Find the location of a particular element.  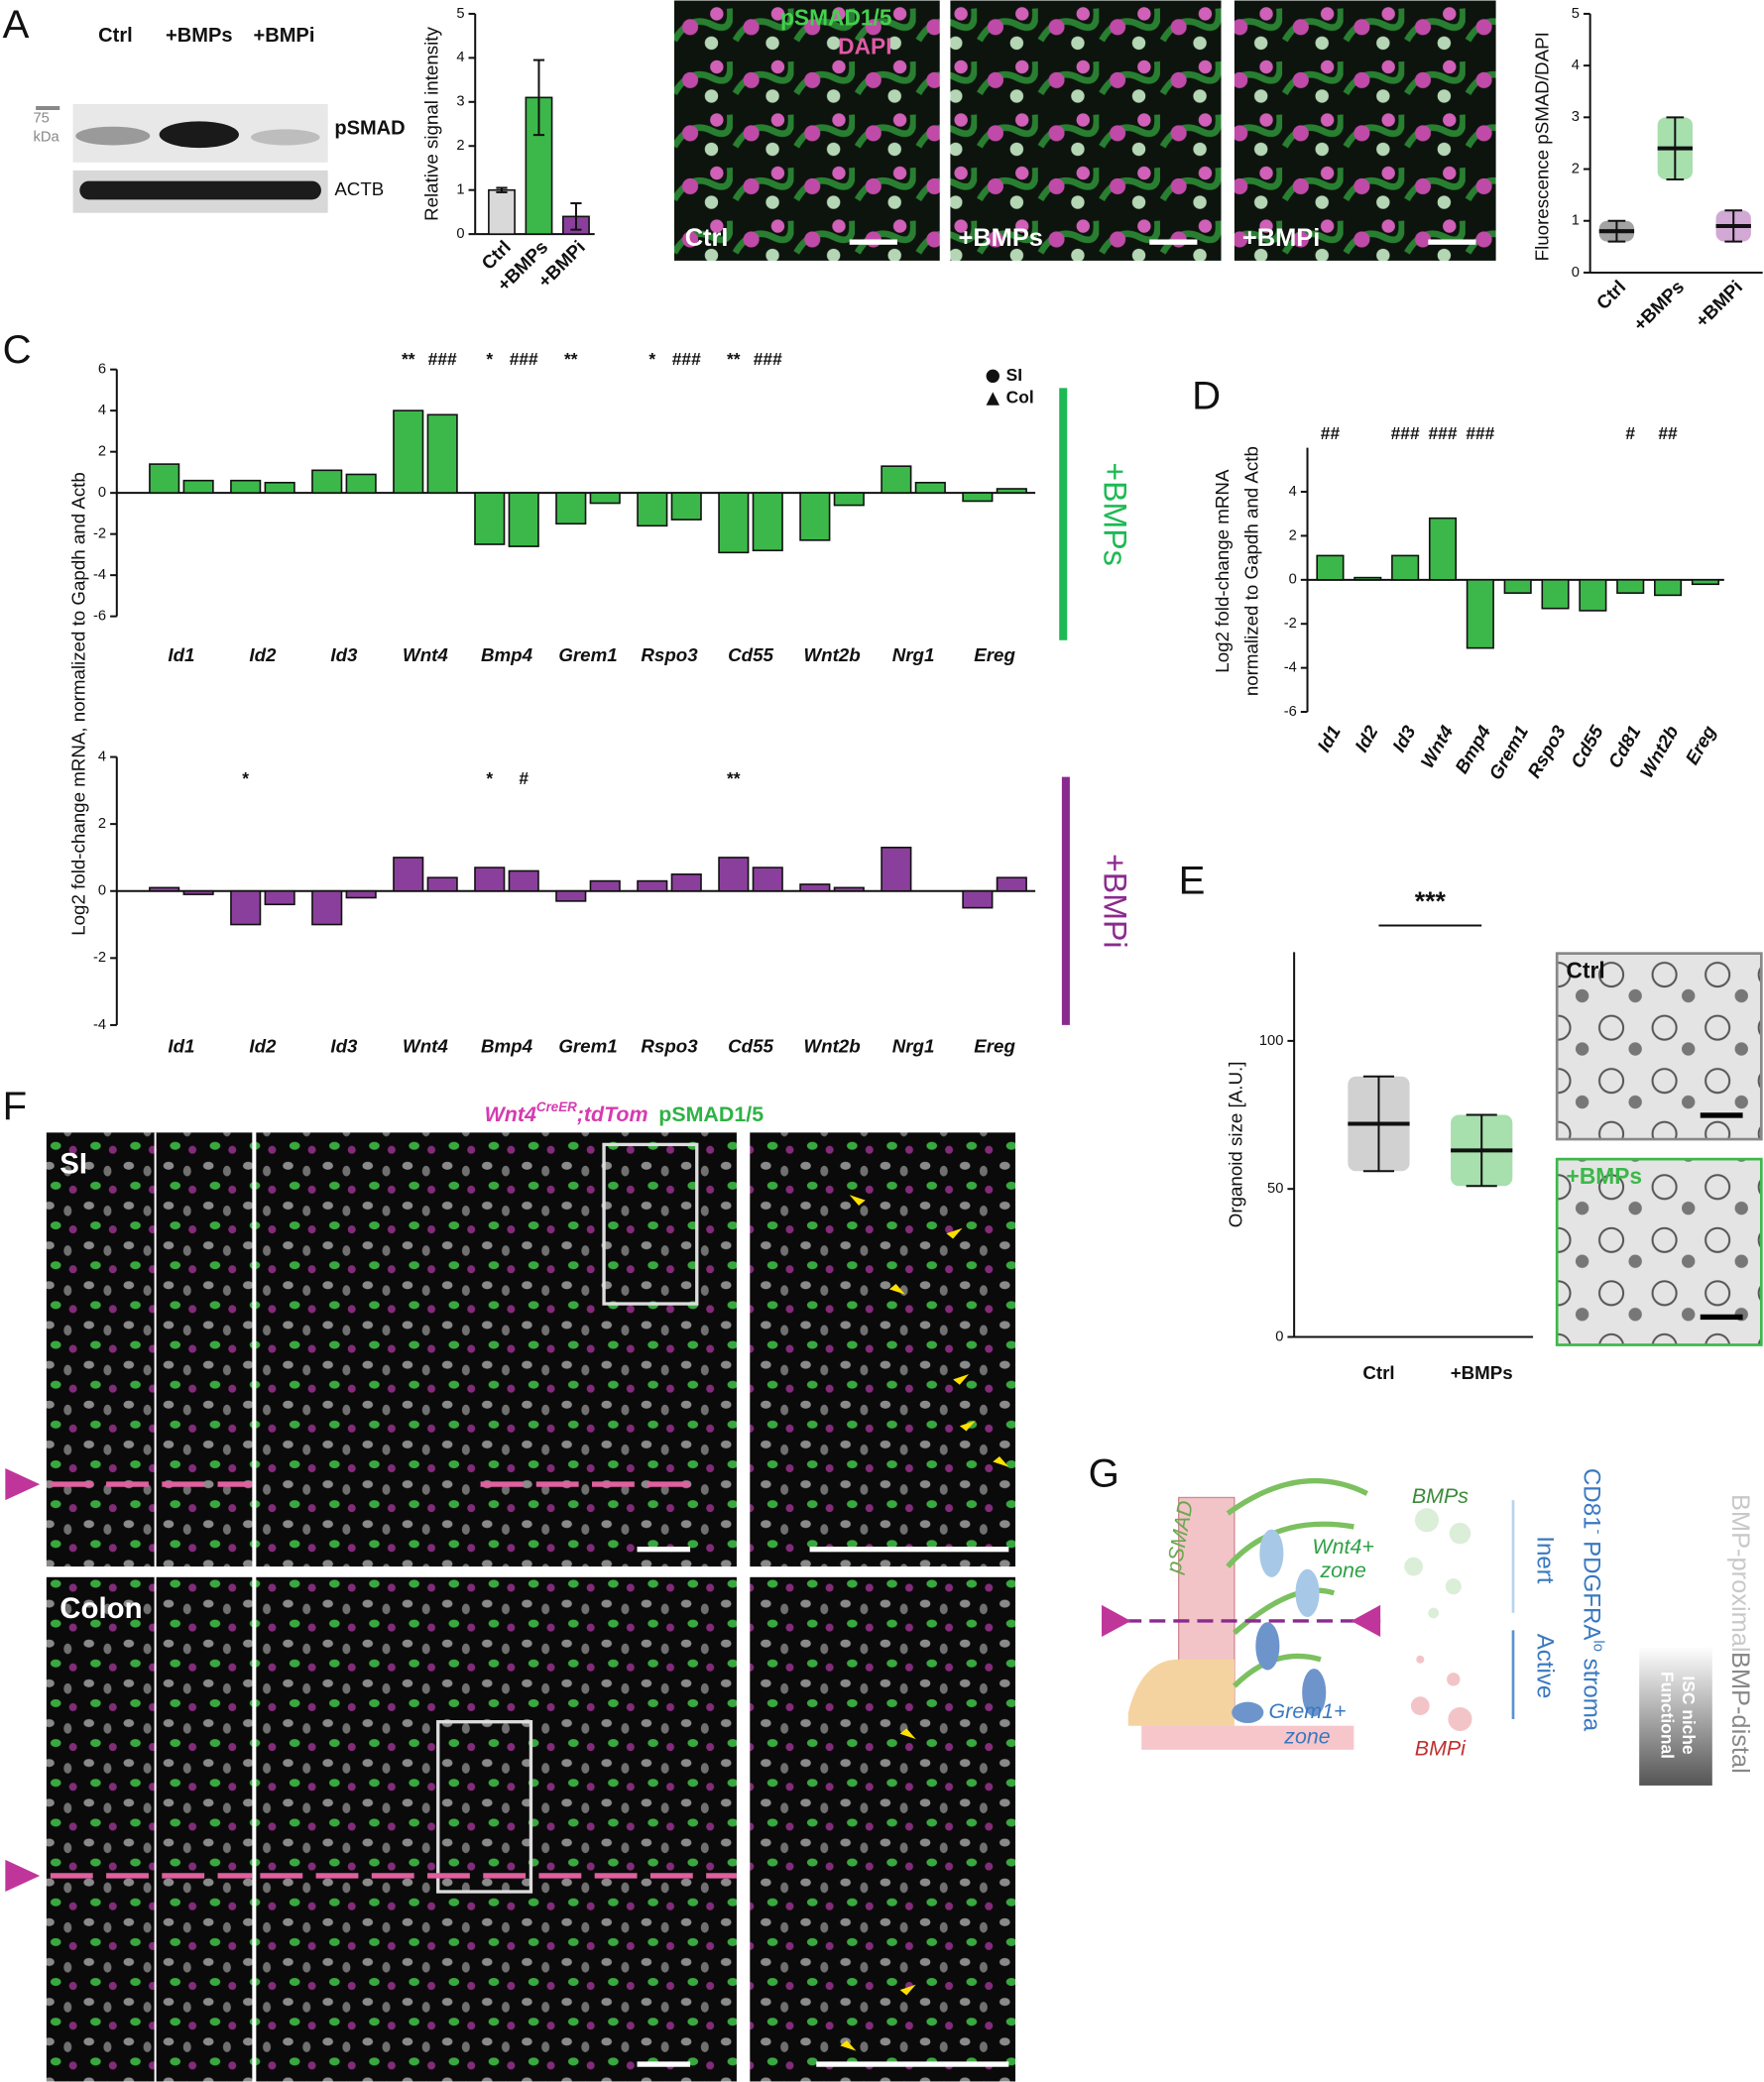

lane-label: +BMPs is located at coordinates (199, 36).